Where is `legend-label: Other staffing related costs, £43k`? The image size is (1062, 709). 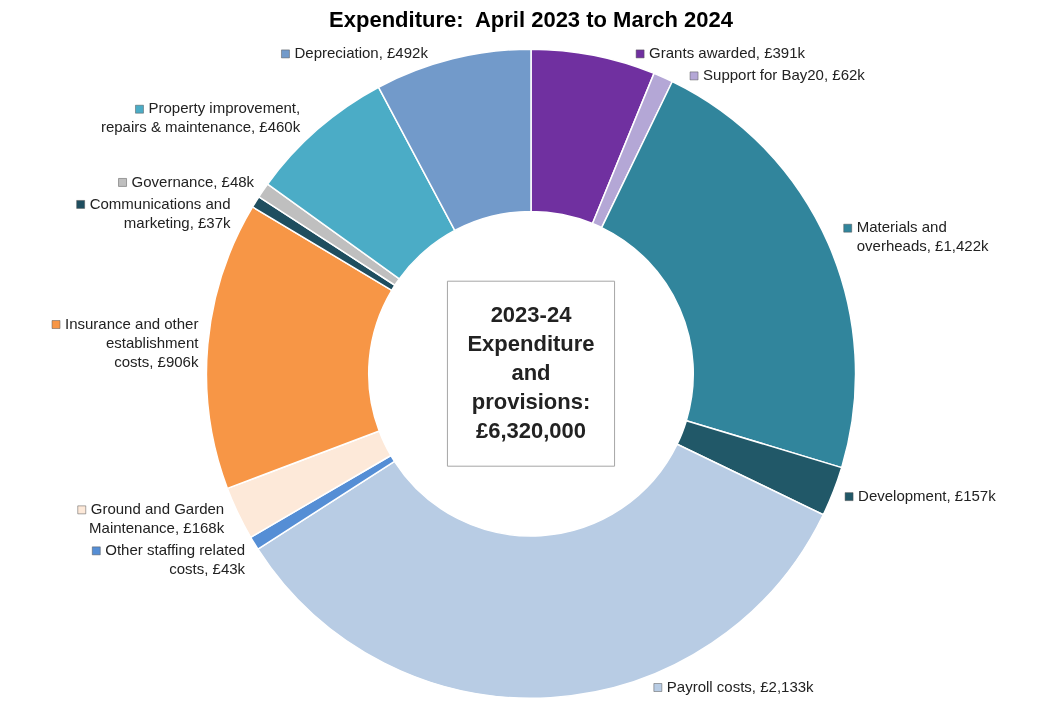
legend-label: Other staffing related costs, £43k is located at coordinates (175, 558).